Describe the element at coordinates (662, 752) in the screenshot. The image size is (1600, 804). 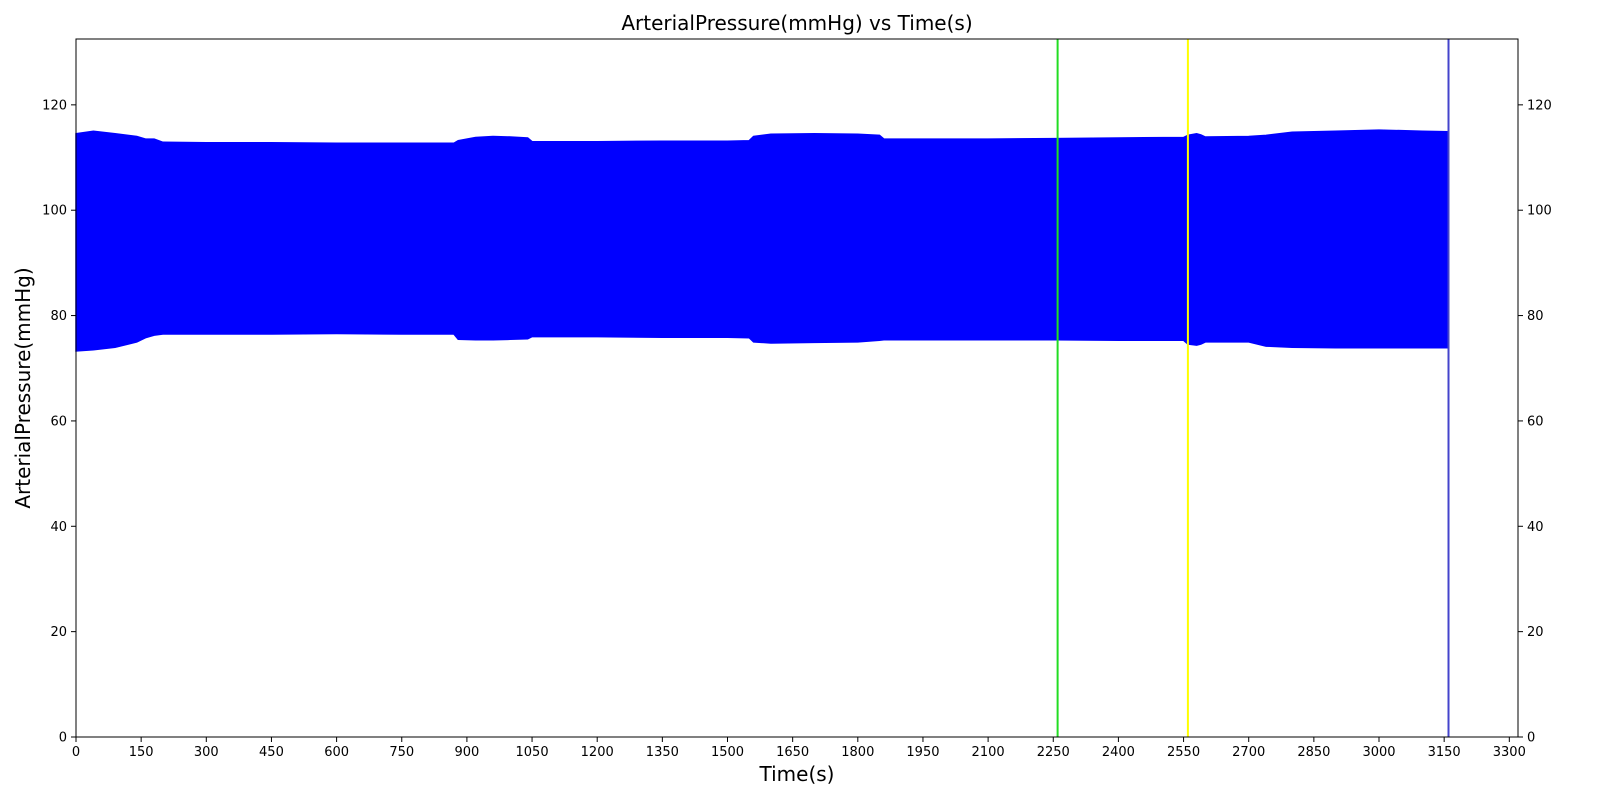
I see `x-tick-label: 1350` at that location.